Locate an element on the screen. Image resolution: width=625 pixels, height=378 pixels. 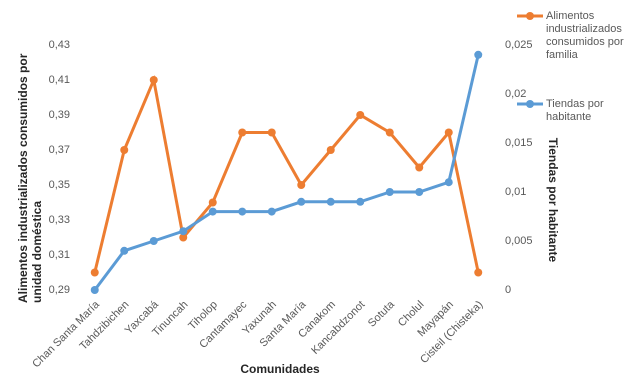
y2-tick-label: 0,015 is located at coordinates (519, 143).